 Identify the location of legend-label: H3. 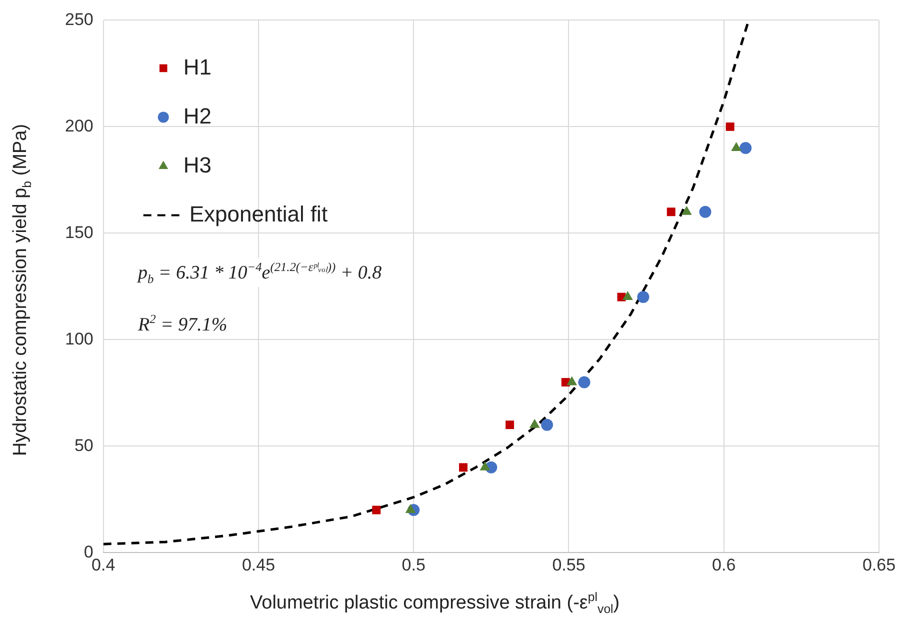
(197, 165).